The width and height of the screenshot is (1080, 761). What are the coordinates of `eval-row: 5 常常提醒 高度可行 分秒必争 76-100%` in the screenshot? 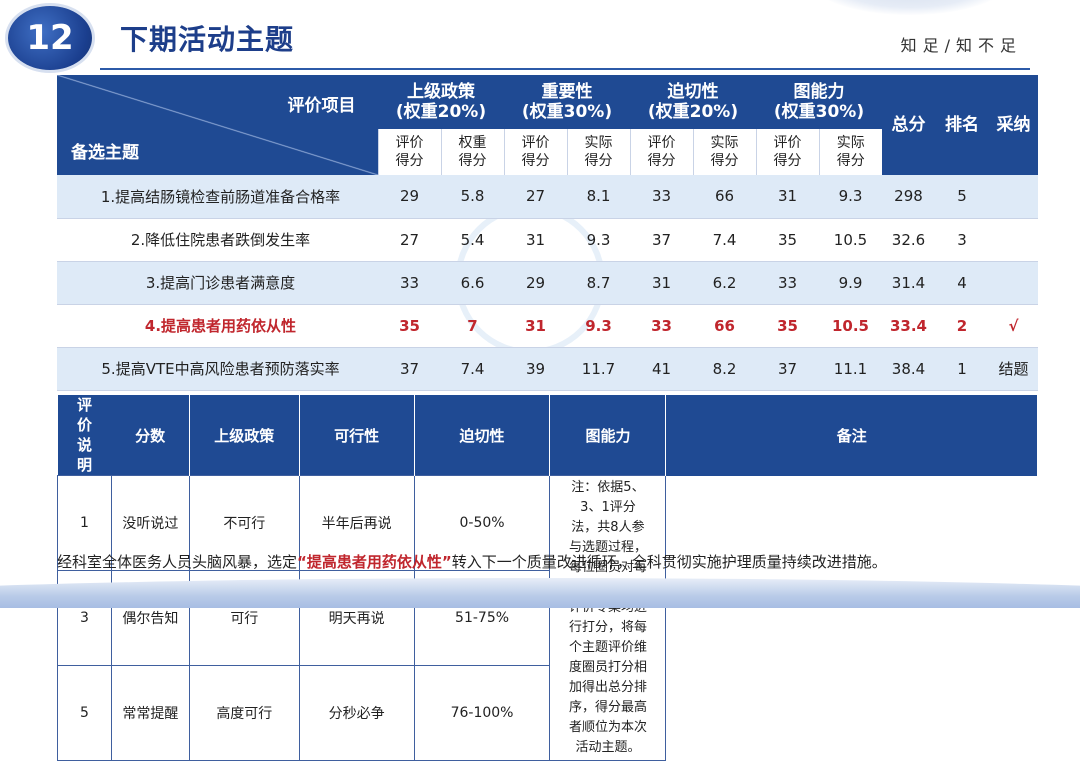 It's located at (547, 713).